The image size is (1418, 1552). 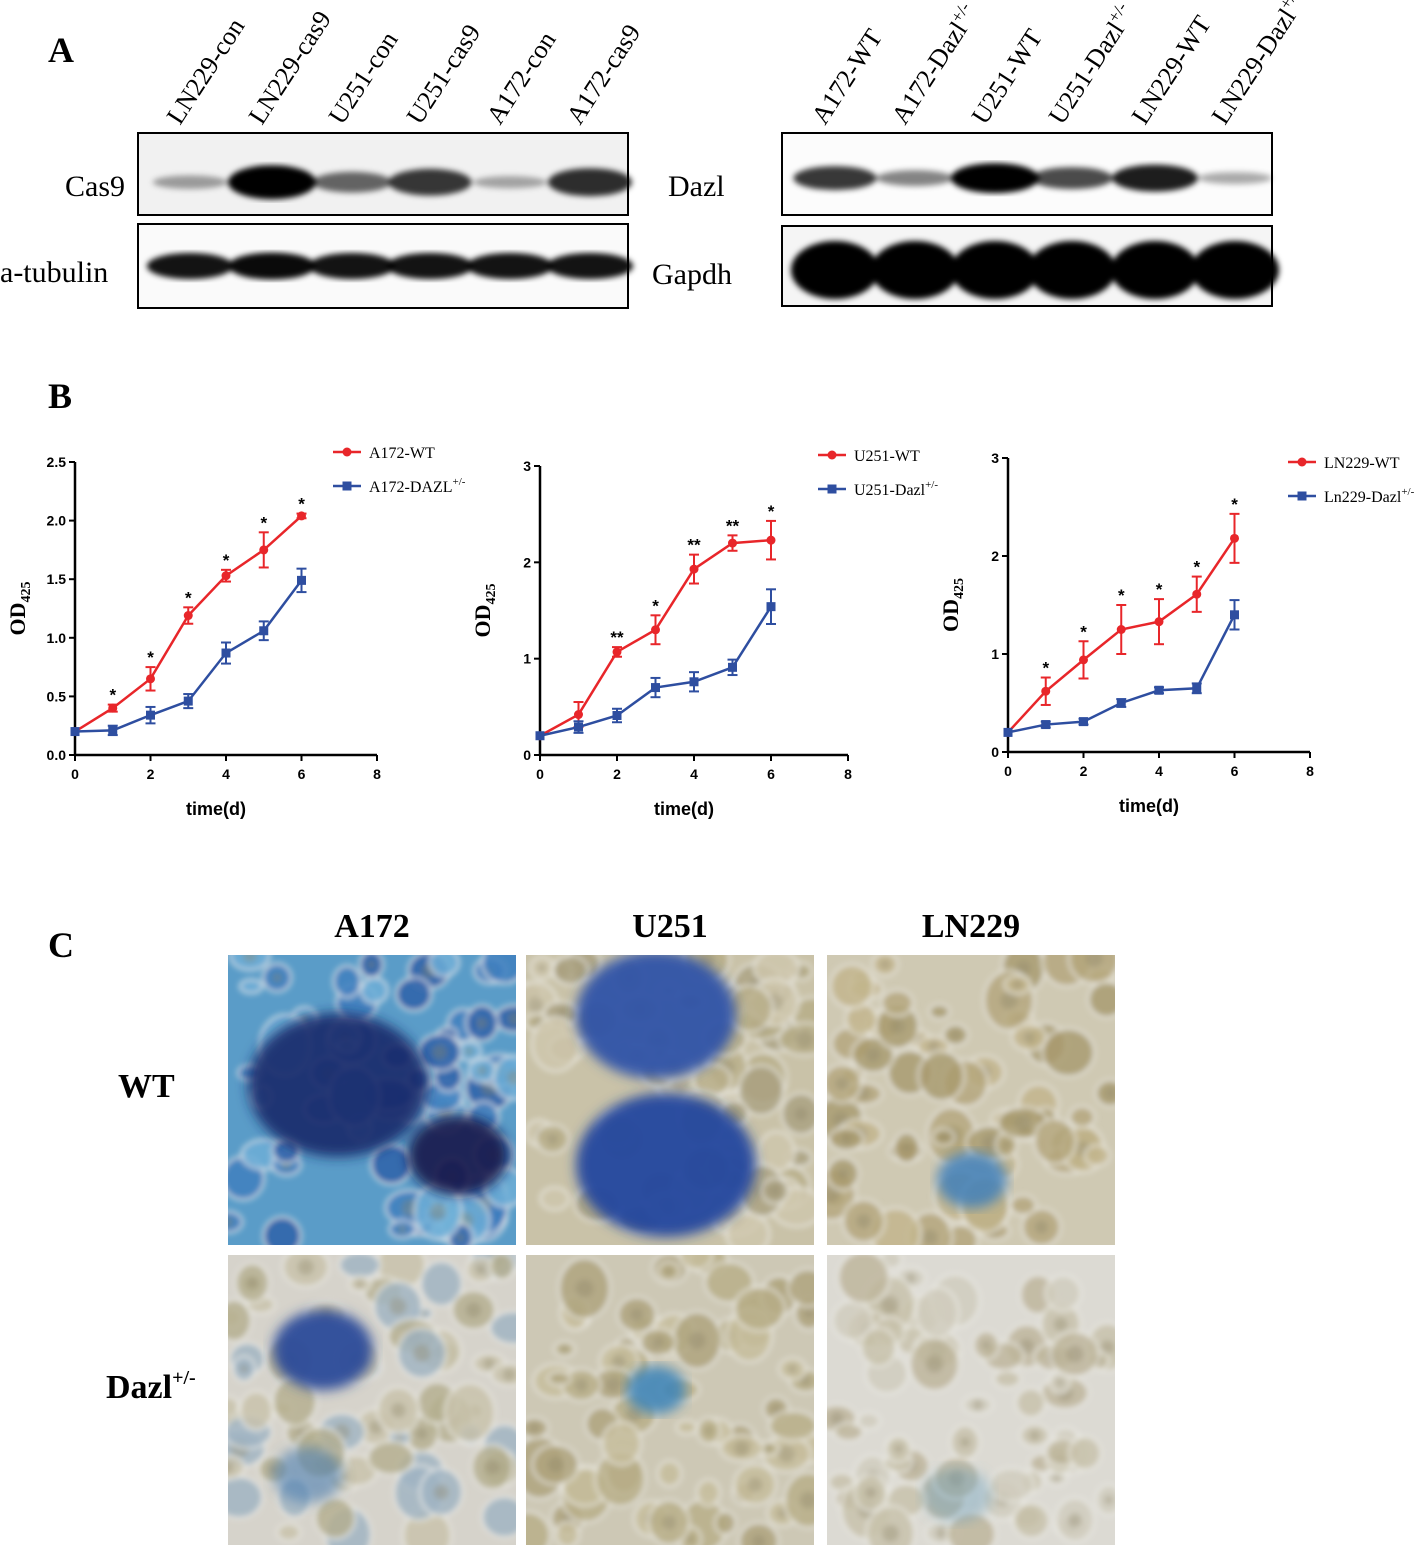 I want to click on x-tick-label: 6, so click(x=771, y=774).